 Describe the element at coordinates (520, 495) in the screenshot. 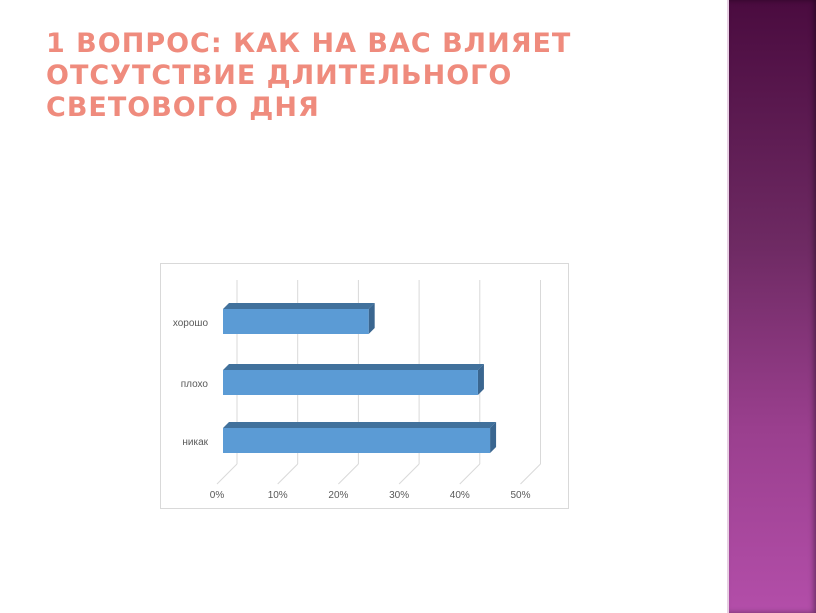

I see `x-tick-label: 50%` at that location.